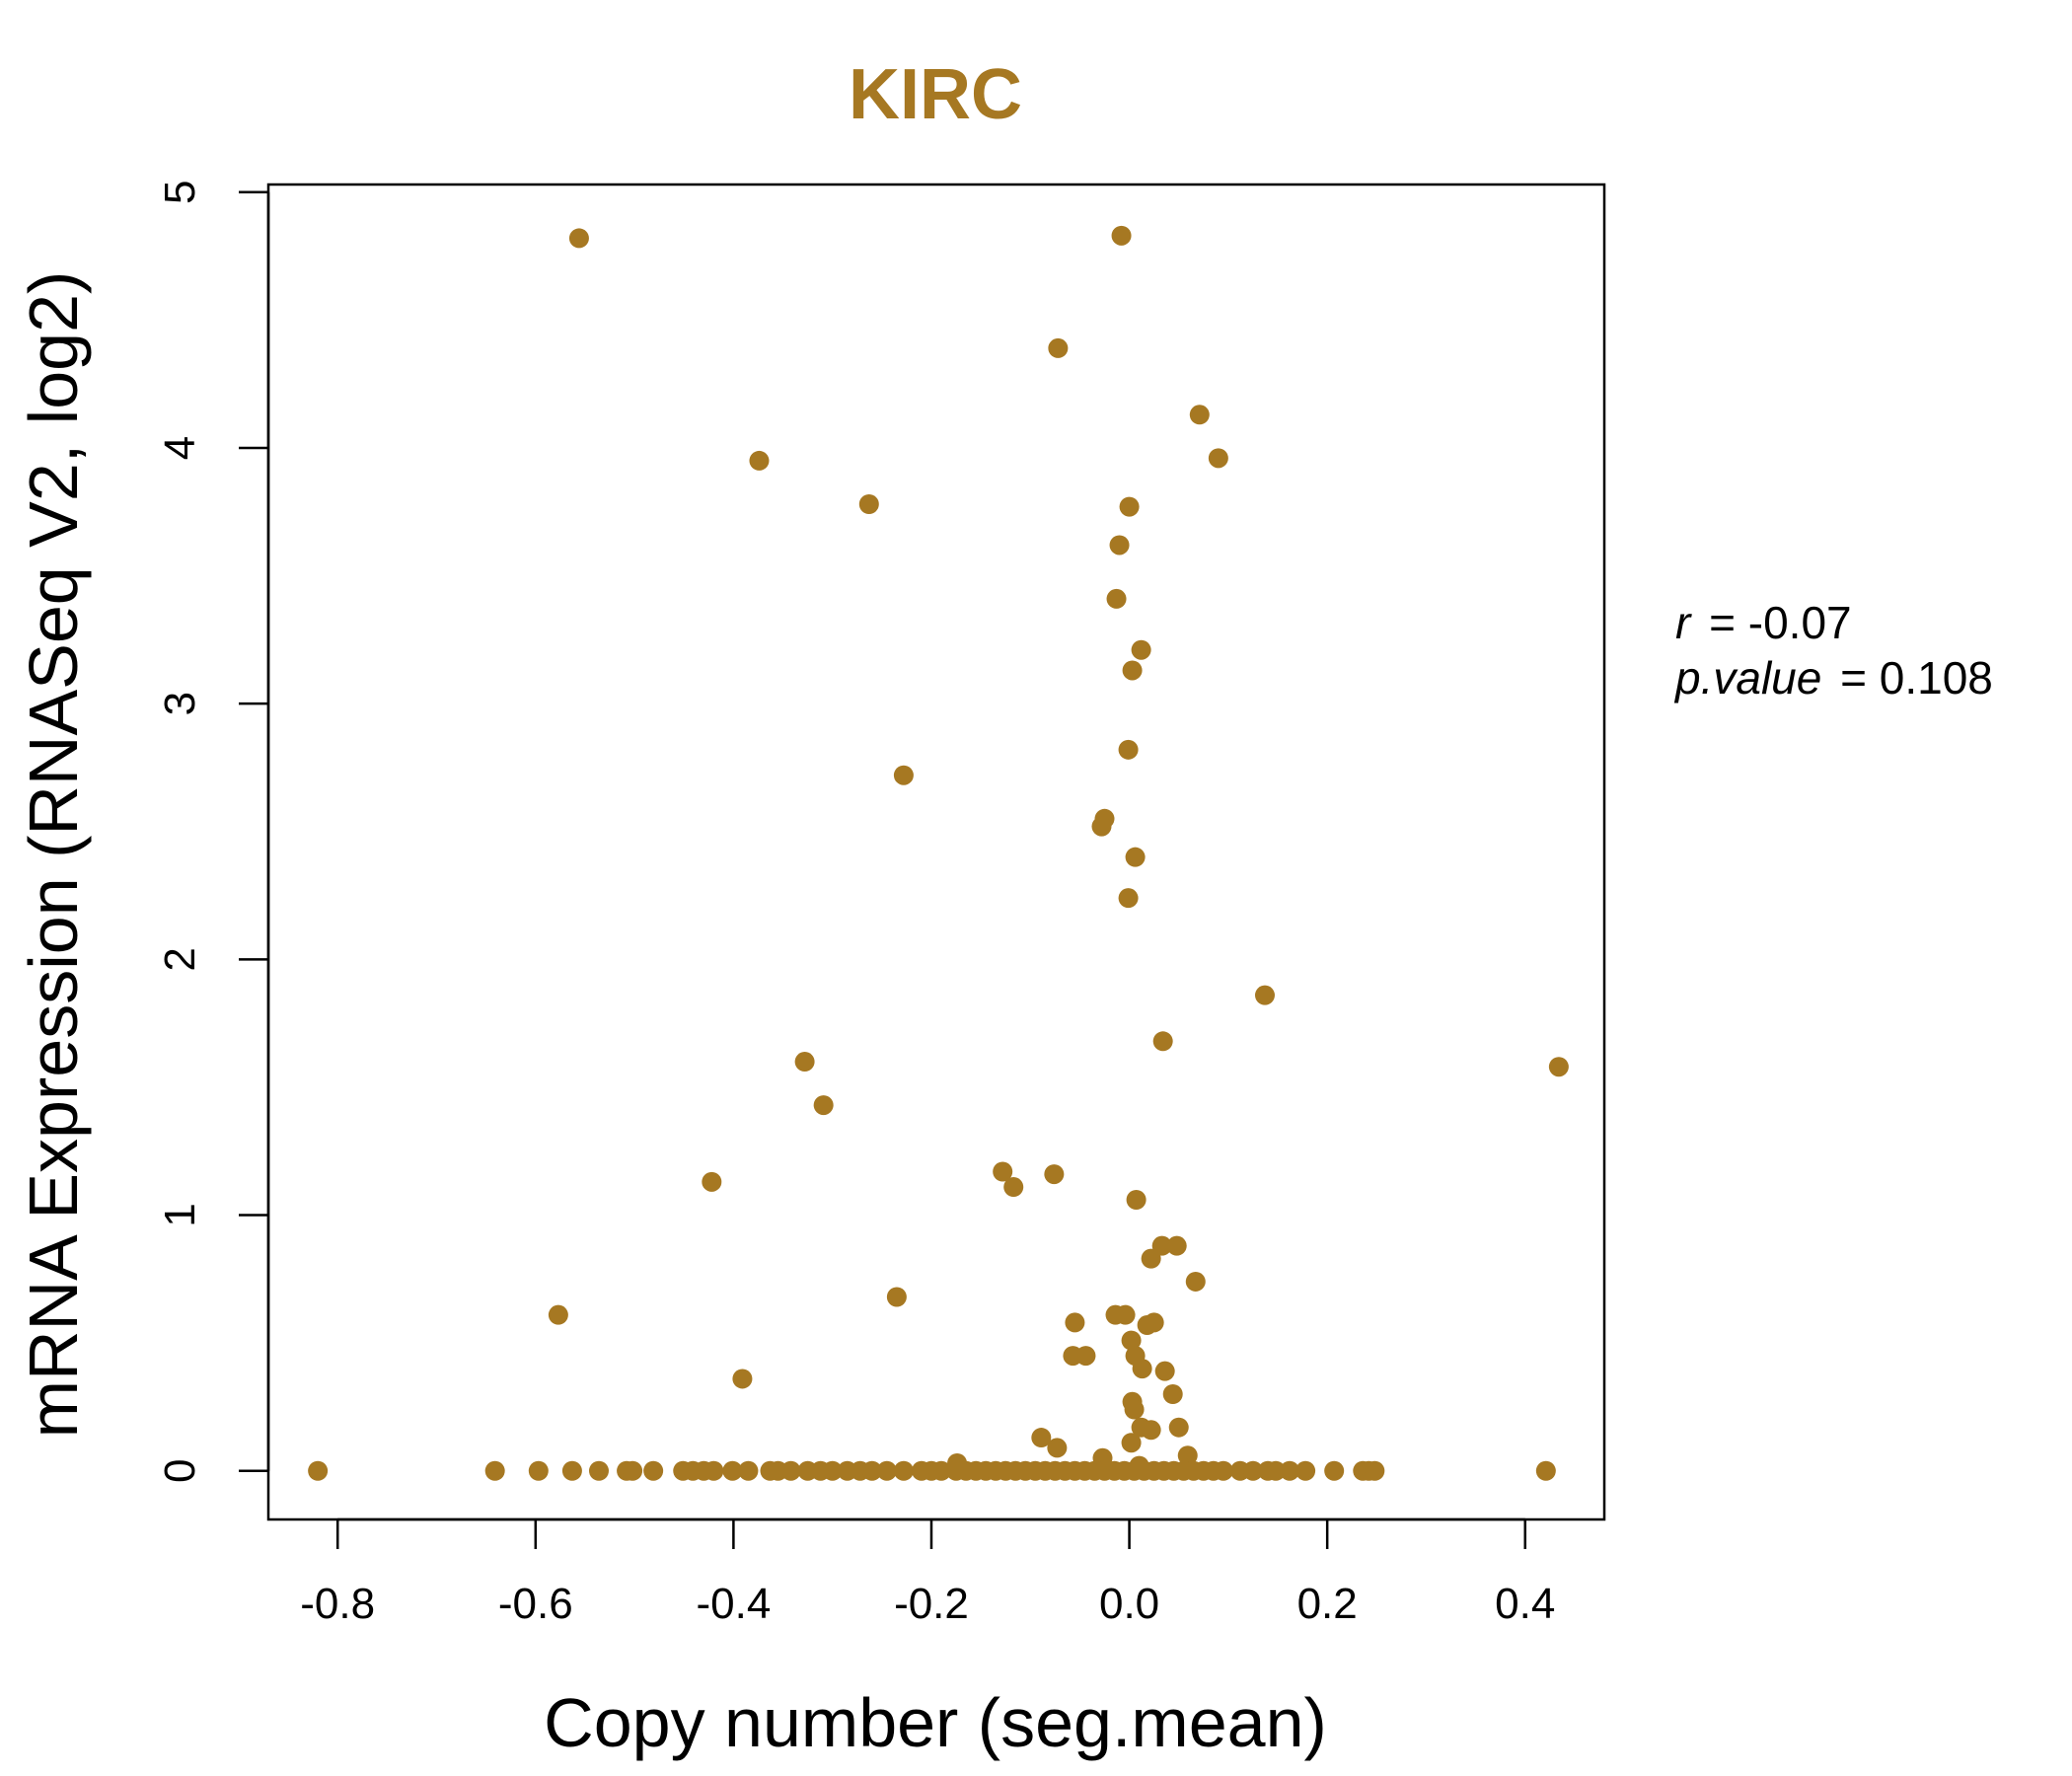 This screenshot has height=1776, width=2072. What do you see at coordinates (213, 832) in the screenshot?
I see `y-axis: 0 1 2 3 4 5` at bounding box center [213, 832].